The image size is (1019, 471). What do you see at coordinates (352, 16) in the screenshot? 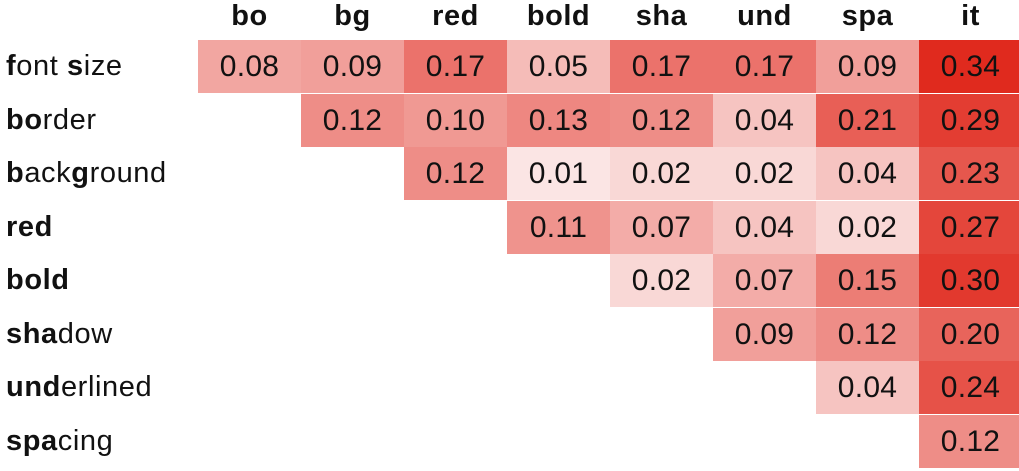
I see `column-header-bg: bg` at bounding box center [352, 16].